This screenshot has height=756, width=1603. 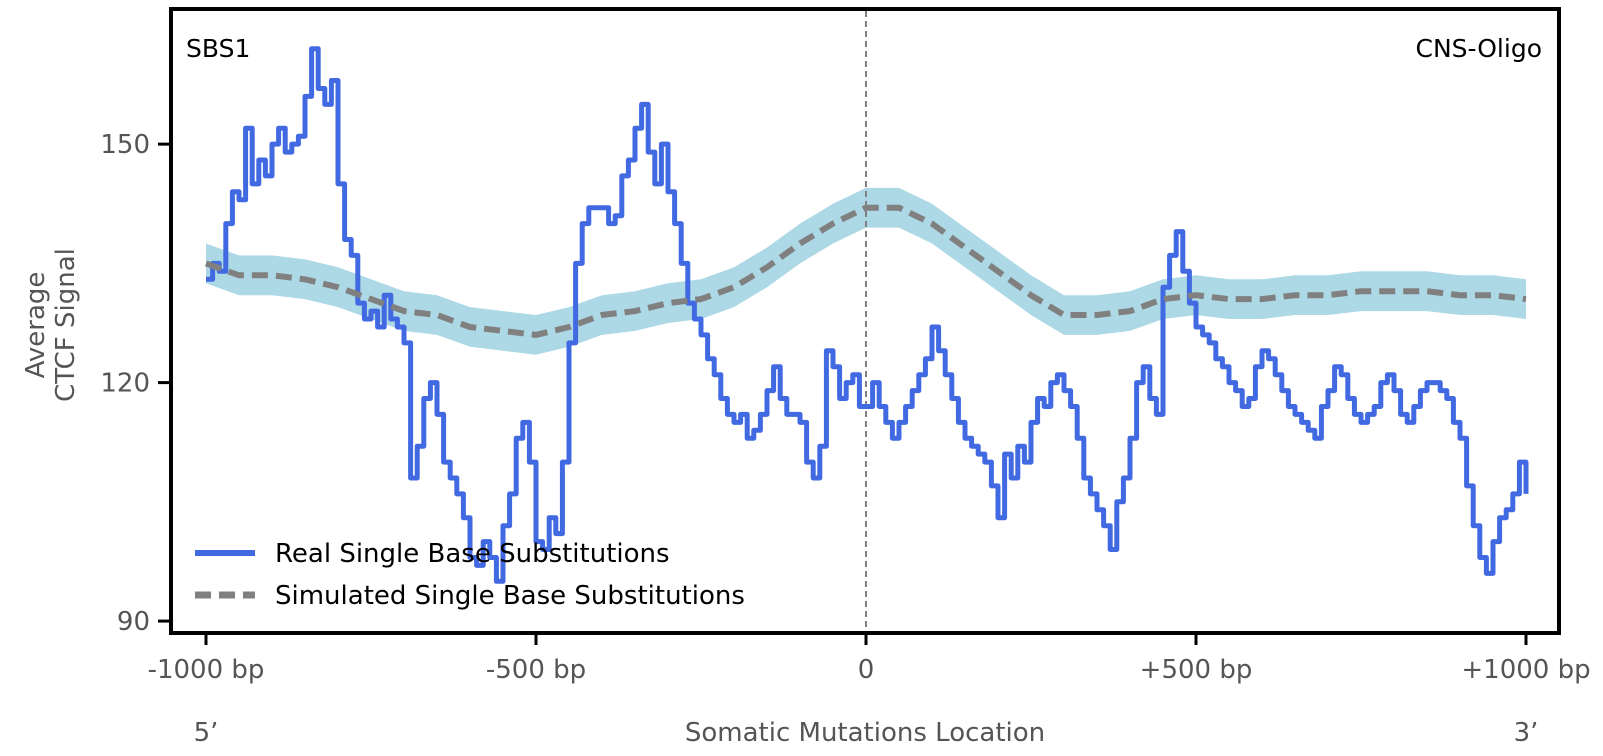 What do you see at coordinates (125, 384) in the screenshot?
I see `y-tick-label: 120` at bounding box center [125, 384].